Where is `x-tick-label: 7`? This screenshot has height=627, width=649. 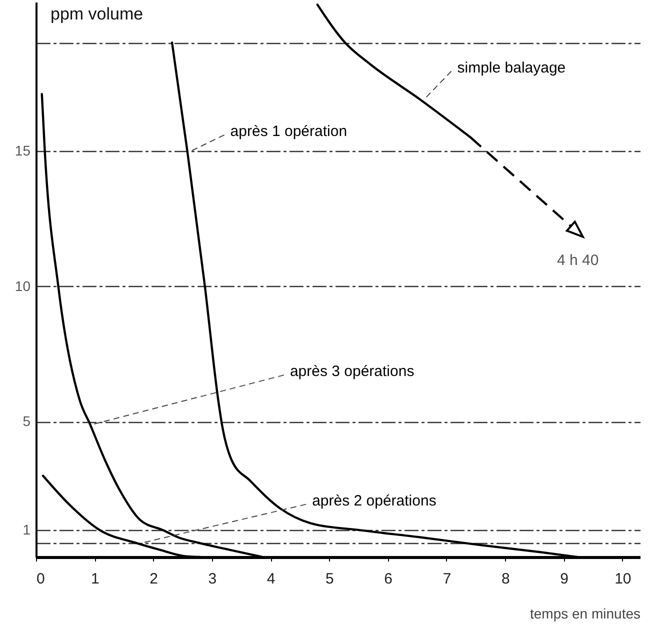 x-tick-label: 7 is located at coordinates (447, 579).